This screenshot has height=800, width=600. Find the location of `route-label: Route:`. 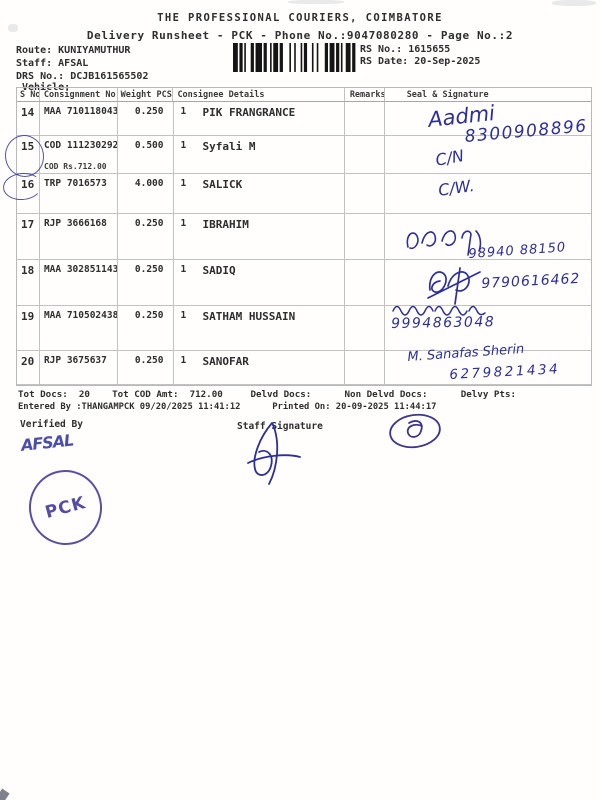

route-label: Route: is located at coordinates (34, 50).